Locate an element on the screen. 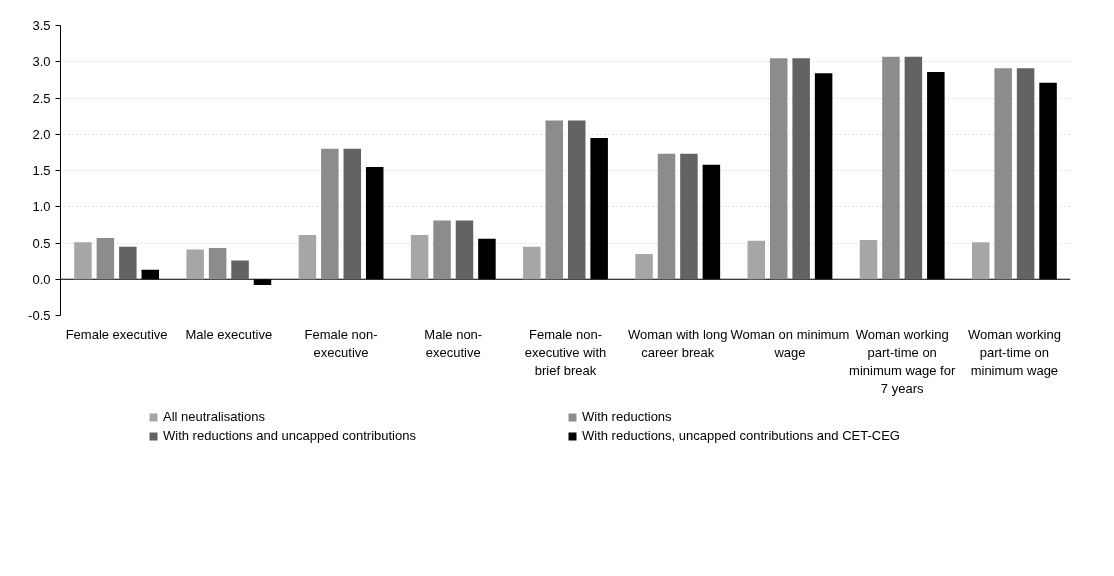  x-tick-label: Male non-executive is located at coordinates (453, 343).